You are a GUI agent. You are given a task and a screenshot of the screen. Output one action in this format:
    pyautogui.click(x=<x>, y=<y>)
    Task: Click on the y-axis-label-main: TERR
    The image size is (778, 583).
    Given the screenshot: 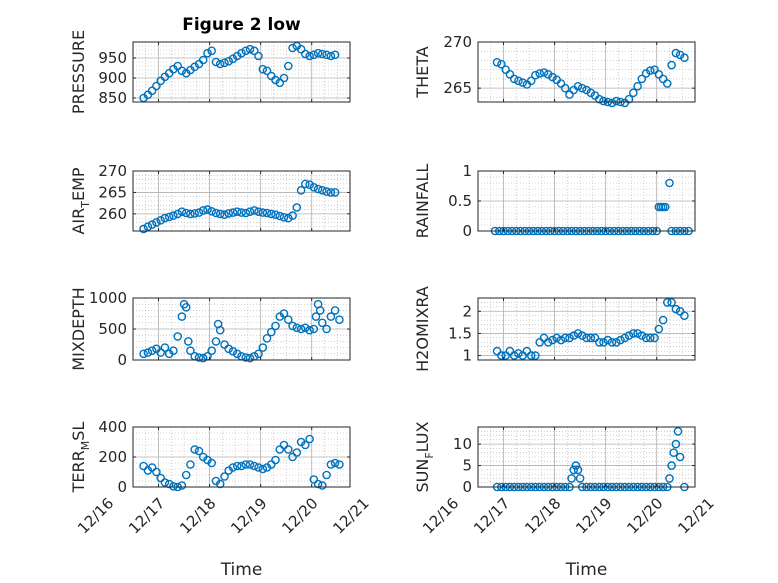 What is the action you would take?
    pyautogui.click(x=78, y=471)
    